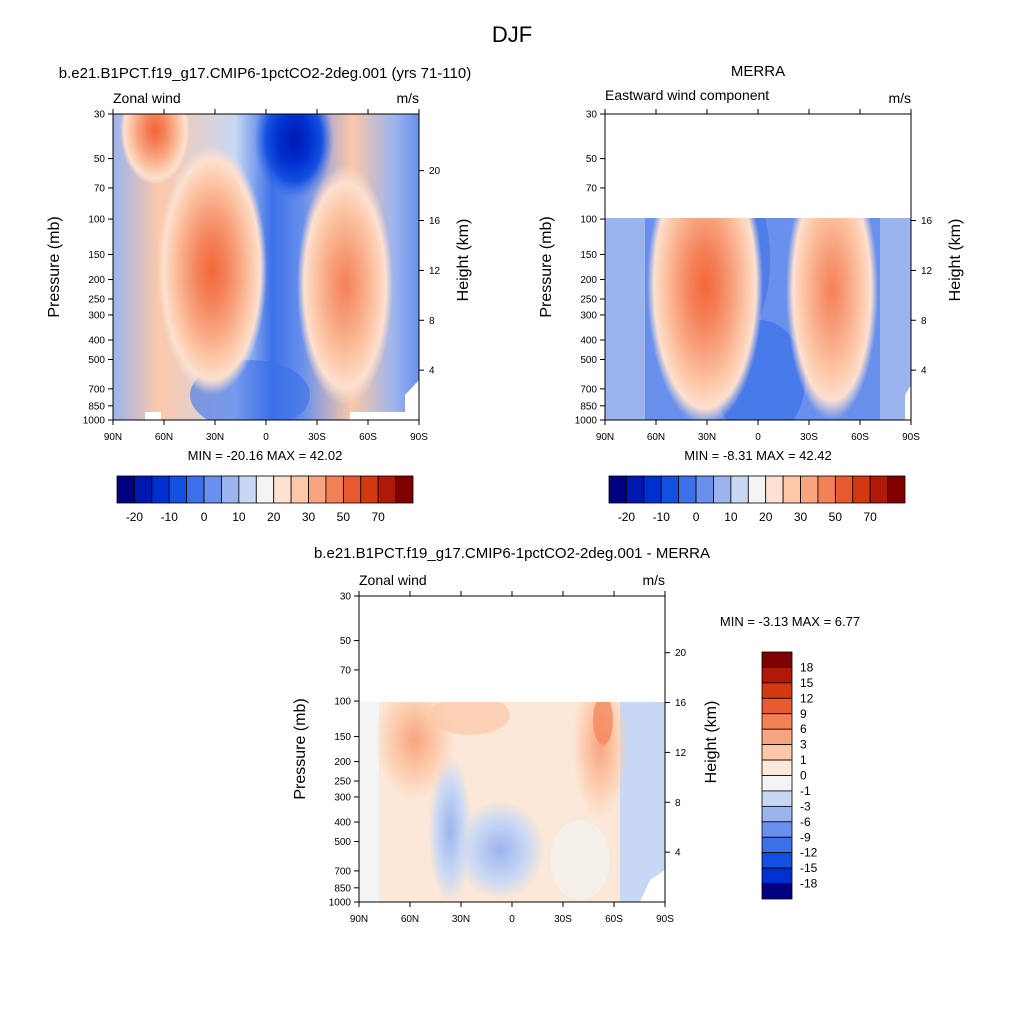  What do you see at coordinates (588, 315) in the screenshot?
I see `y-tick-label: 300` at bounding box center [588, 315].